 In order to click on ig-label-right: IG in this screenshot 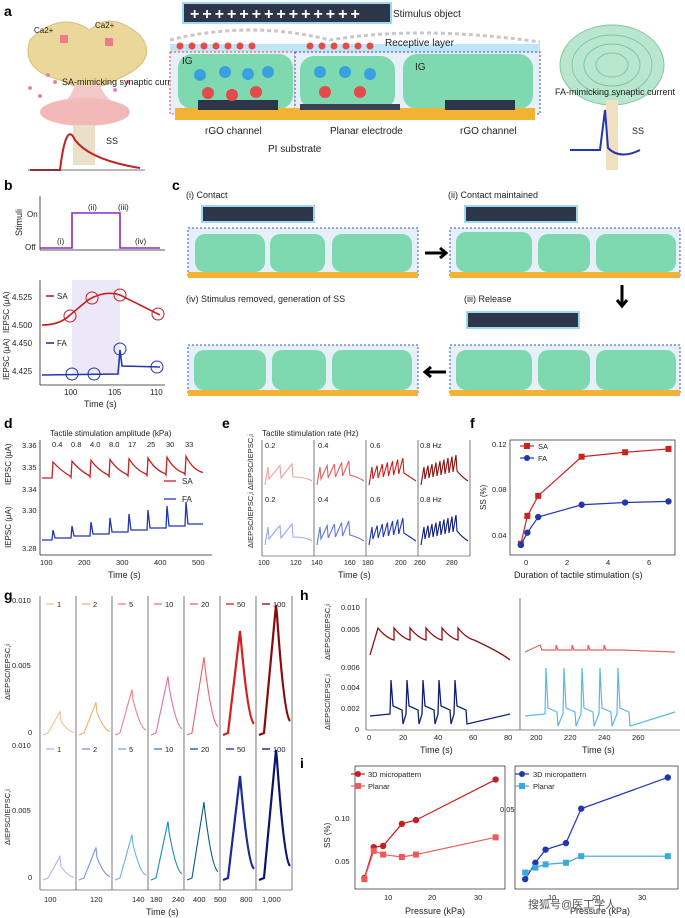, I will do `click(420, 67)`.